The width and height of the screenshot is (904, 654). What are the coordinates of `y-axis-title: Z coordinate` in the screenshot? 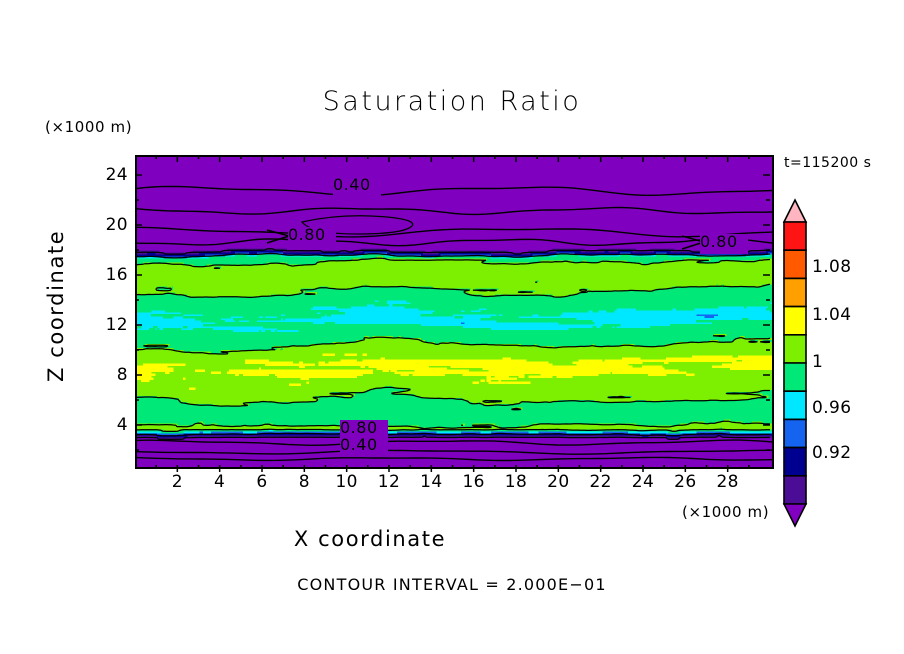 It's located at (56, 305).